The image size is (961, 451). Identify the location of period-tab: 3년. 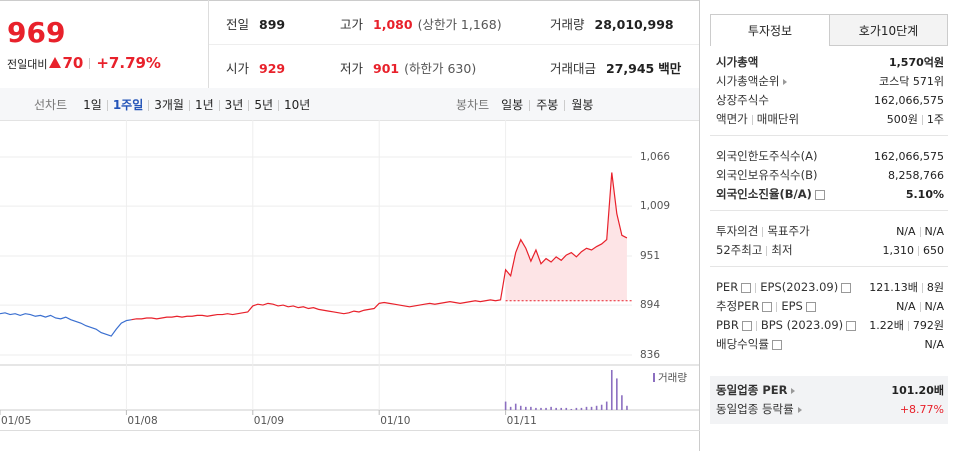
(234, 105).